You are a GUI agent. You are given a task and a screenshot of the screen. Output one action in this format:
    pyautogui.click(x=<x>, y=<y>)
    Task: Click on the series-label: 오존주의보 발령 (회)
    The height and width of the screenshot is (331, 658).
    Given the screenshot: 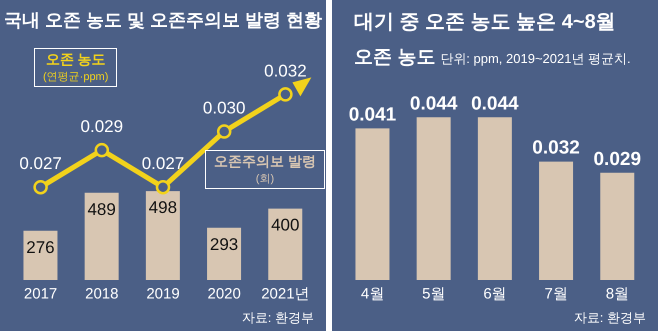 What is the action you would take?
    pyautogui.click(x=265, y=169)
    